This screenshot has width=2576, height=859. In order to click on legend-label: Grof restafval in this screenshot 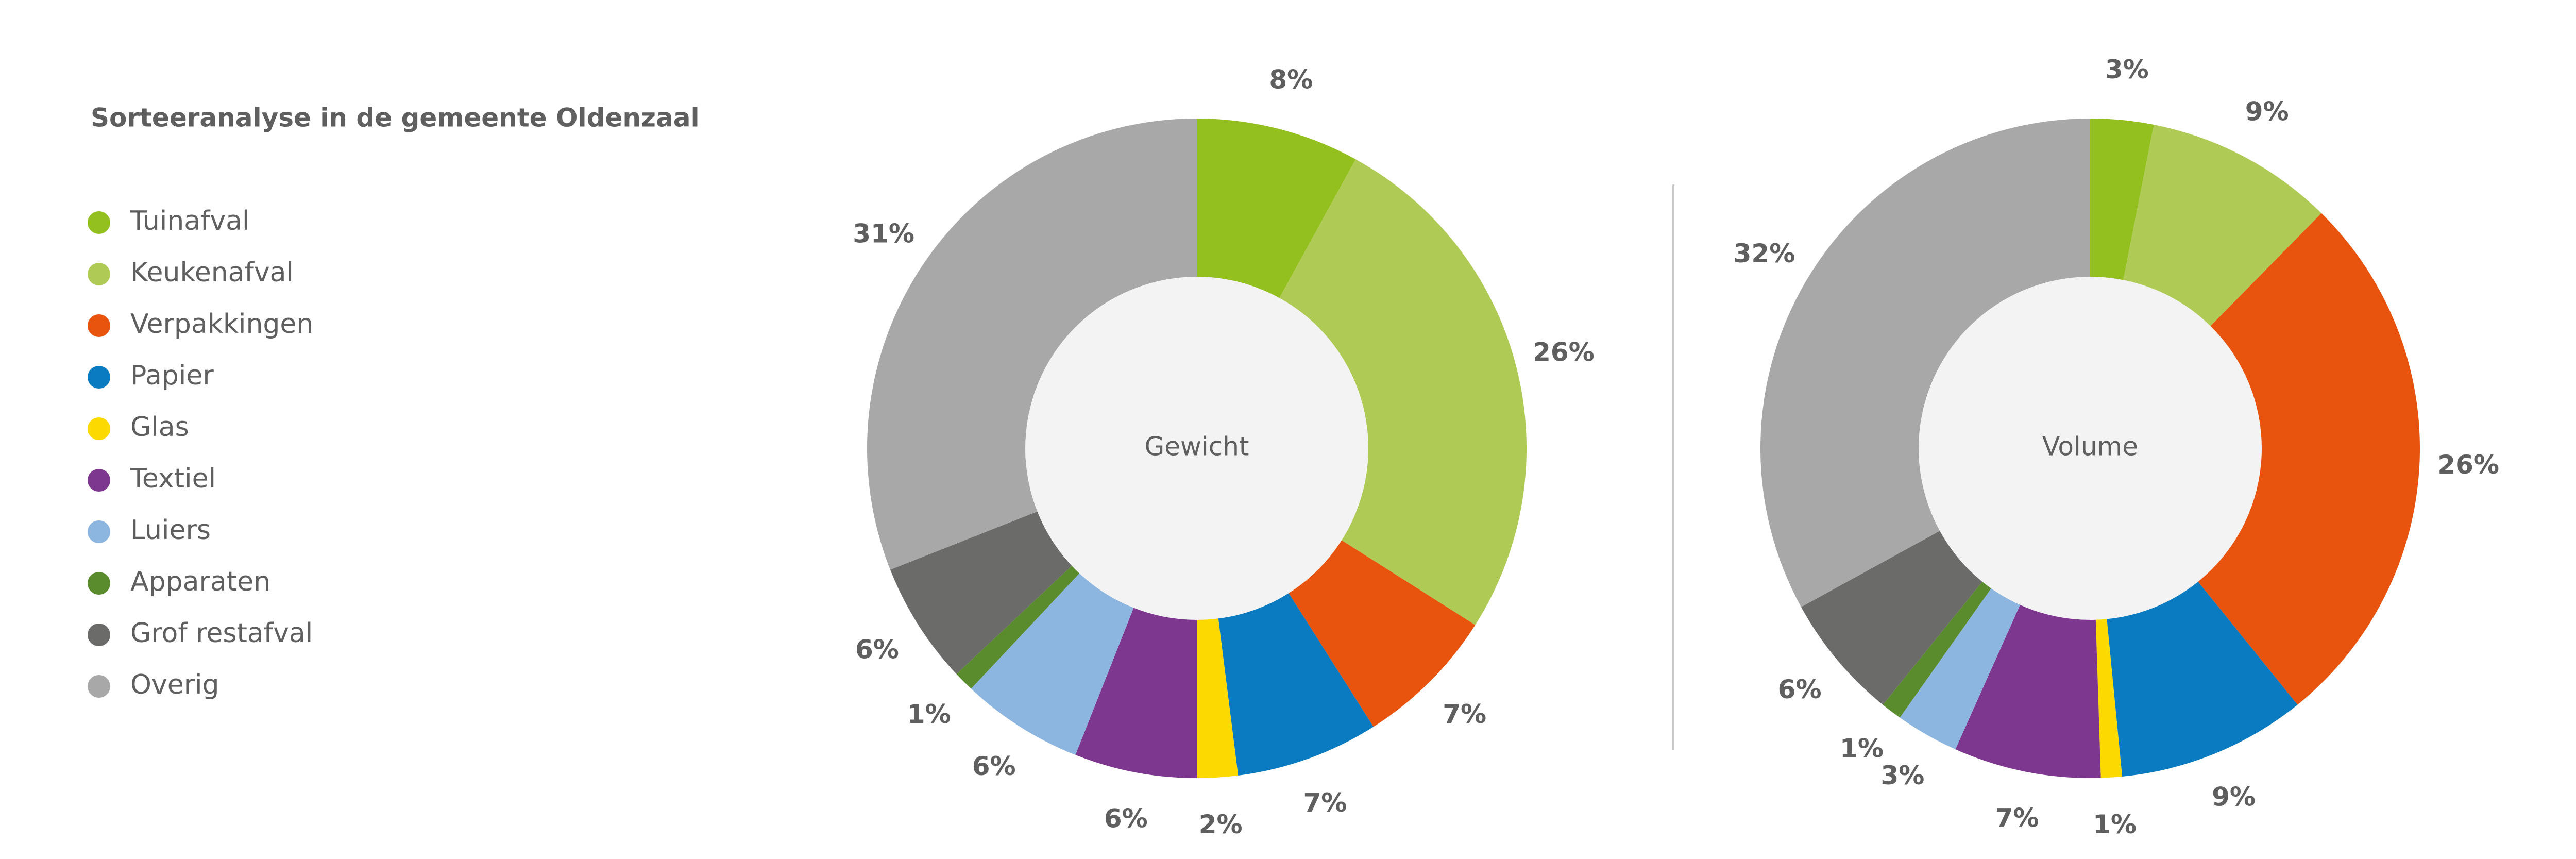, I will do `click(221, 633)`.